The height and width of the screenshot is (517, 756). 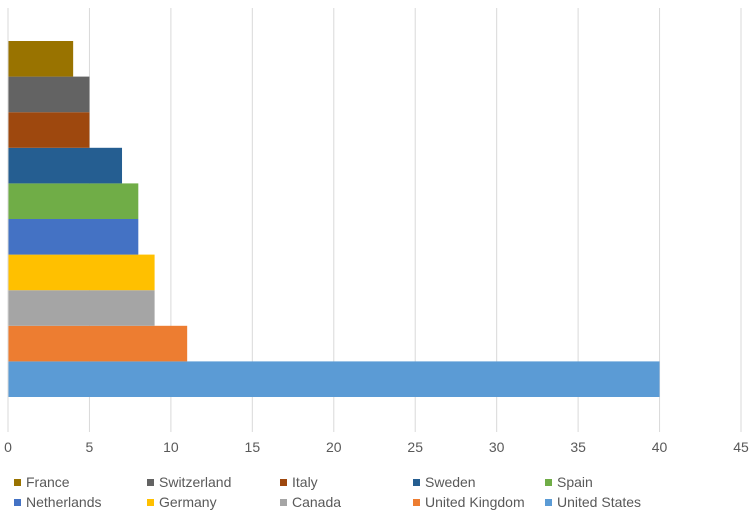 What do you see at coordinates (49, 94) in the screenshot?
I see `bar-switzerland` at bounding box center [49, 94].